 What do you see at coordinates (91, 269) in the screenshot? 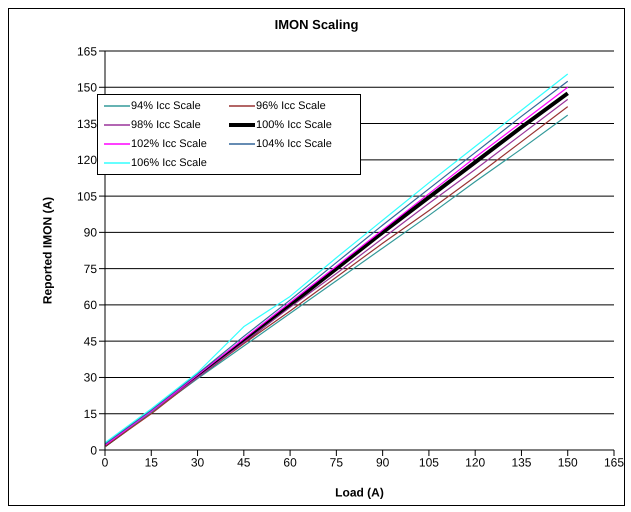
I see `y-tick-label: 75` at bounding box center [91, 269].